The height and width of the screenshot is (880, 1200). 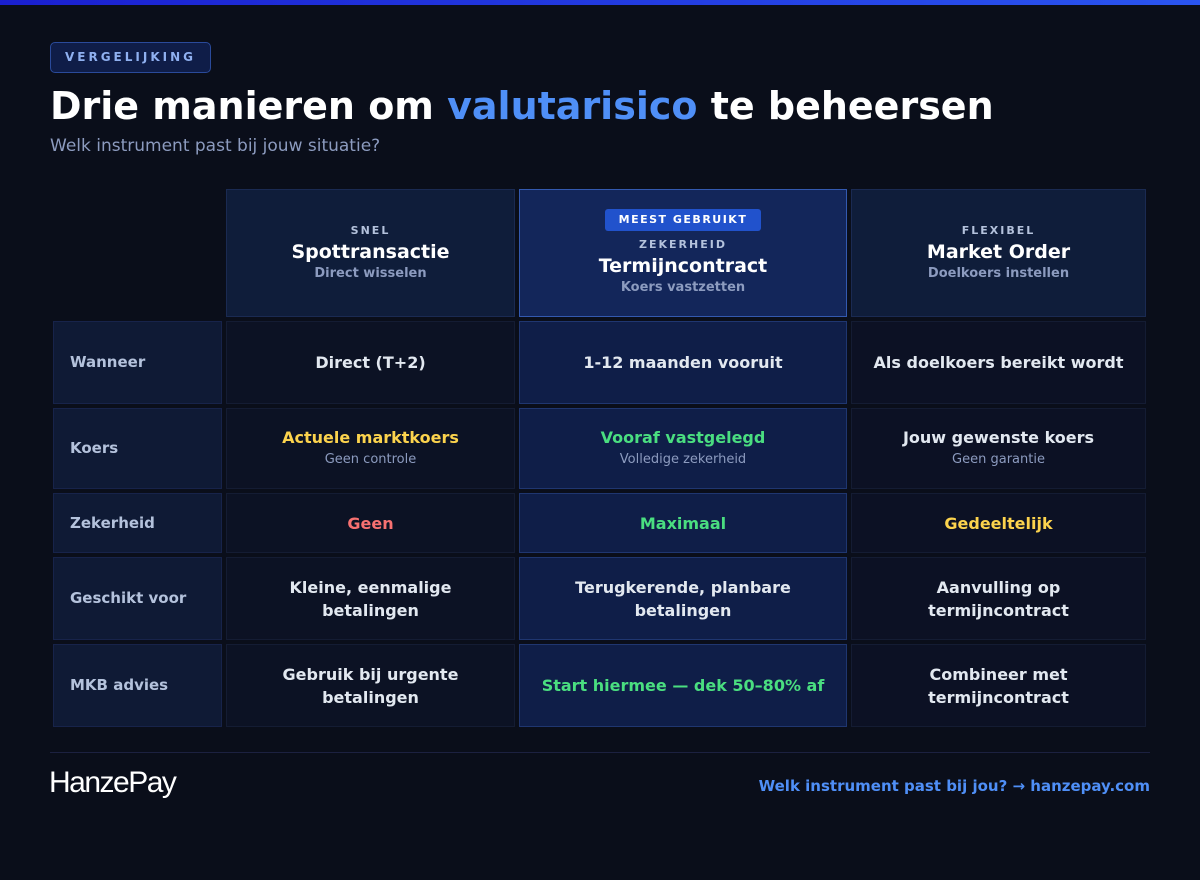 I want to click on table-cell: Actuele marktkoers Geen controle, so click(x=370, y=448).